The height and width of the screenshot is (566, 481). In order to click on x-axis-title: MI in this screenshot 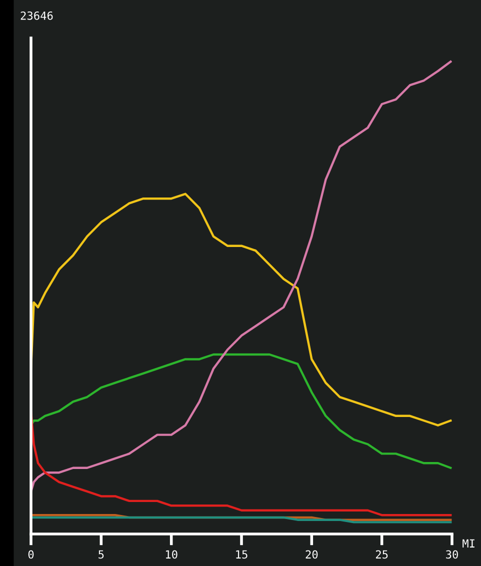, I will do `click(468, 543)`.